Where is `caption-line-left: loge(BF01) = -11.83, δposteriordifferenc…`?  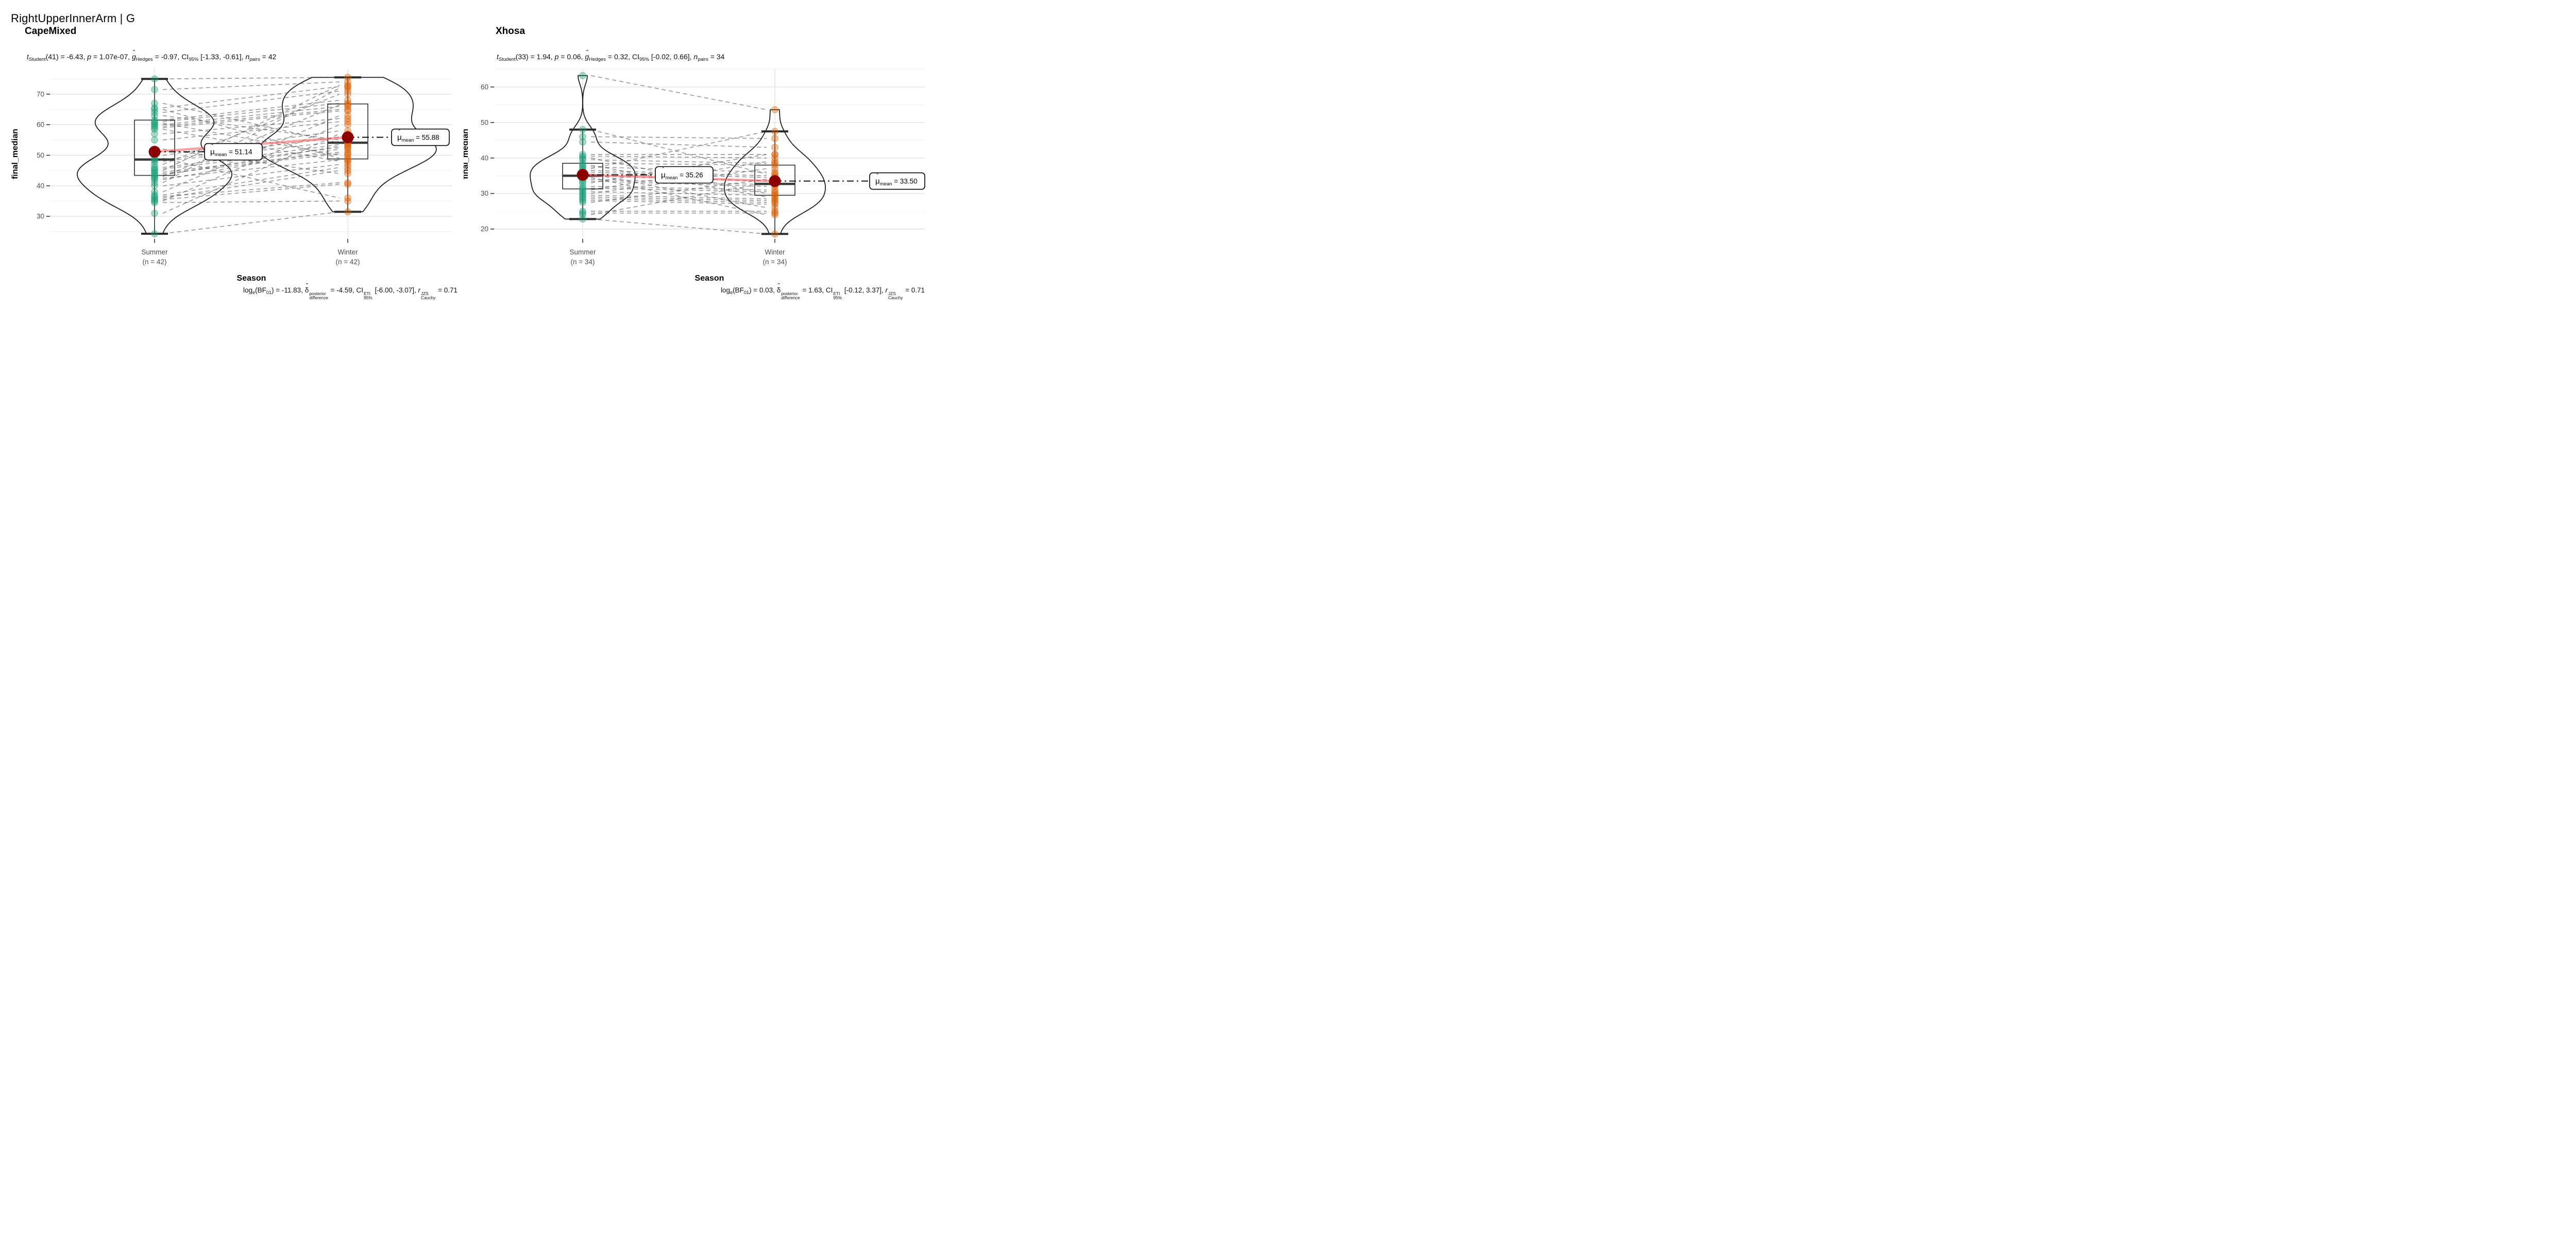 caption-line-left: loge(BF01) = -11.83, δposteriordifferenc… is located at coordinates (279, 293).